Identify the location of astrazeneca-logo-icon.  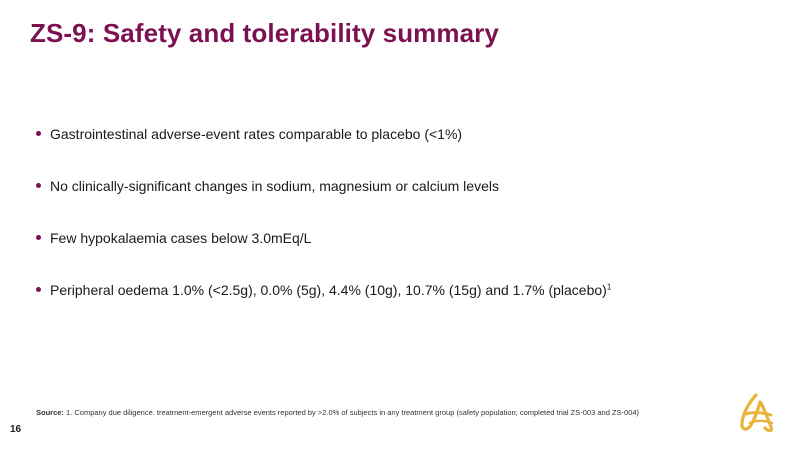
(757, 413).